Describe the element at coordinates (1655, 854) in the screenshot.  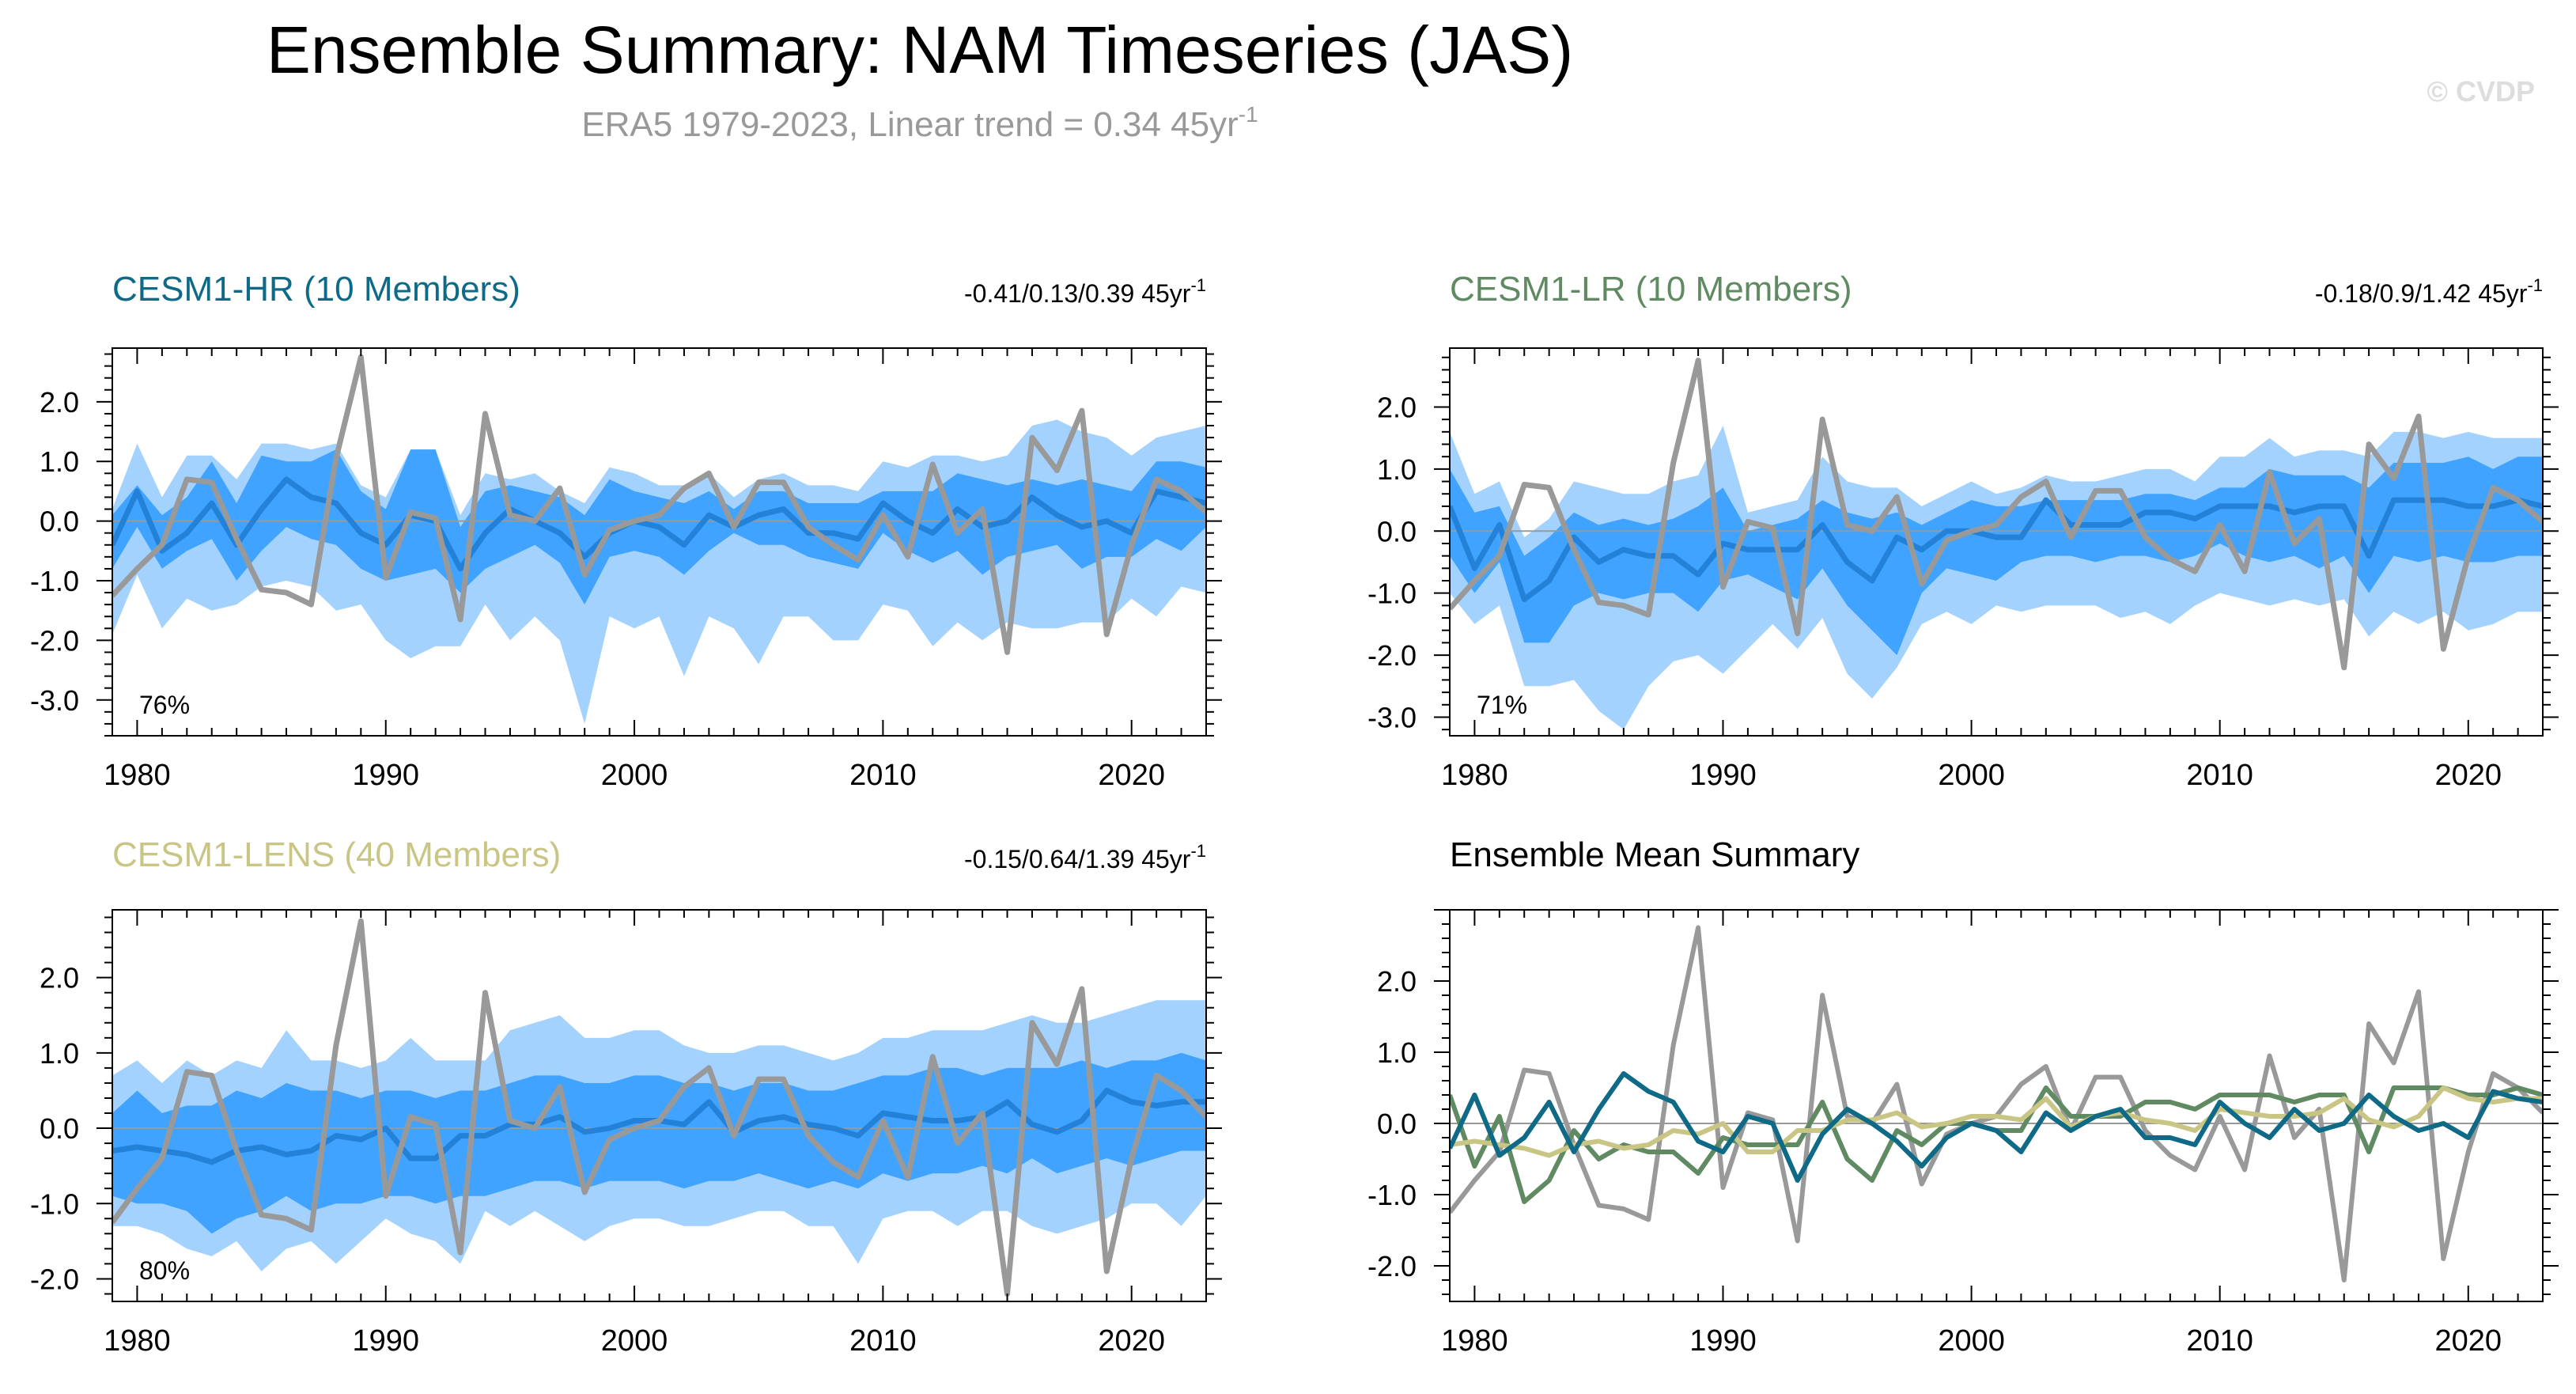
I see `panel-title: Ensemble Mean Summary` at that location.